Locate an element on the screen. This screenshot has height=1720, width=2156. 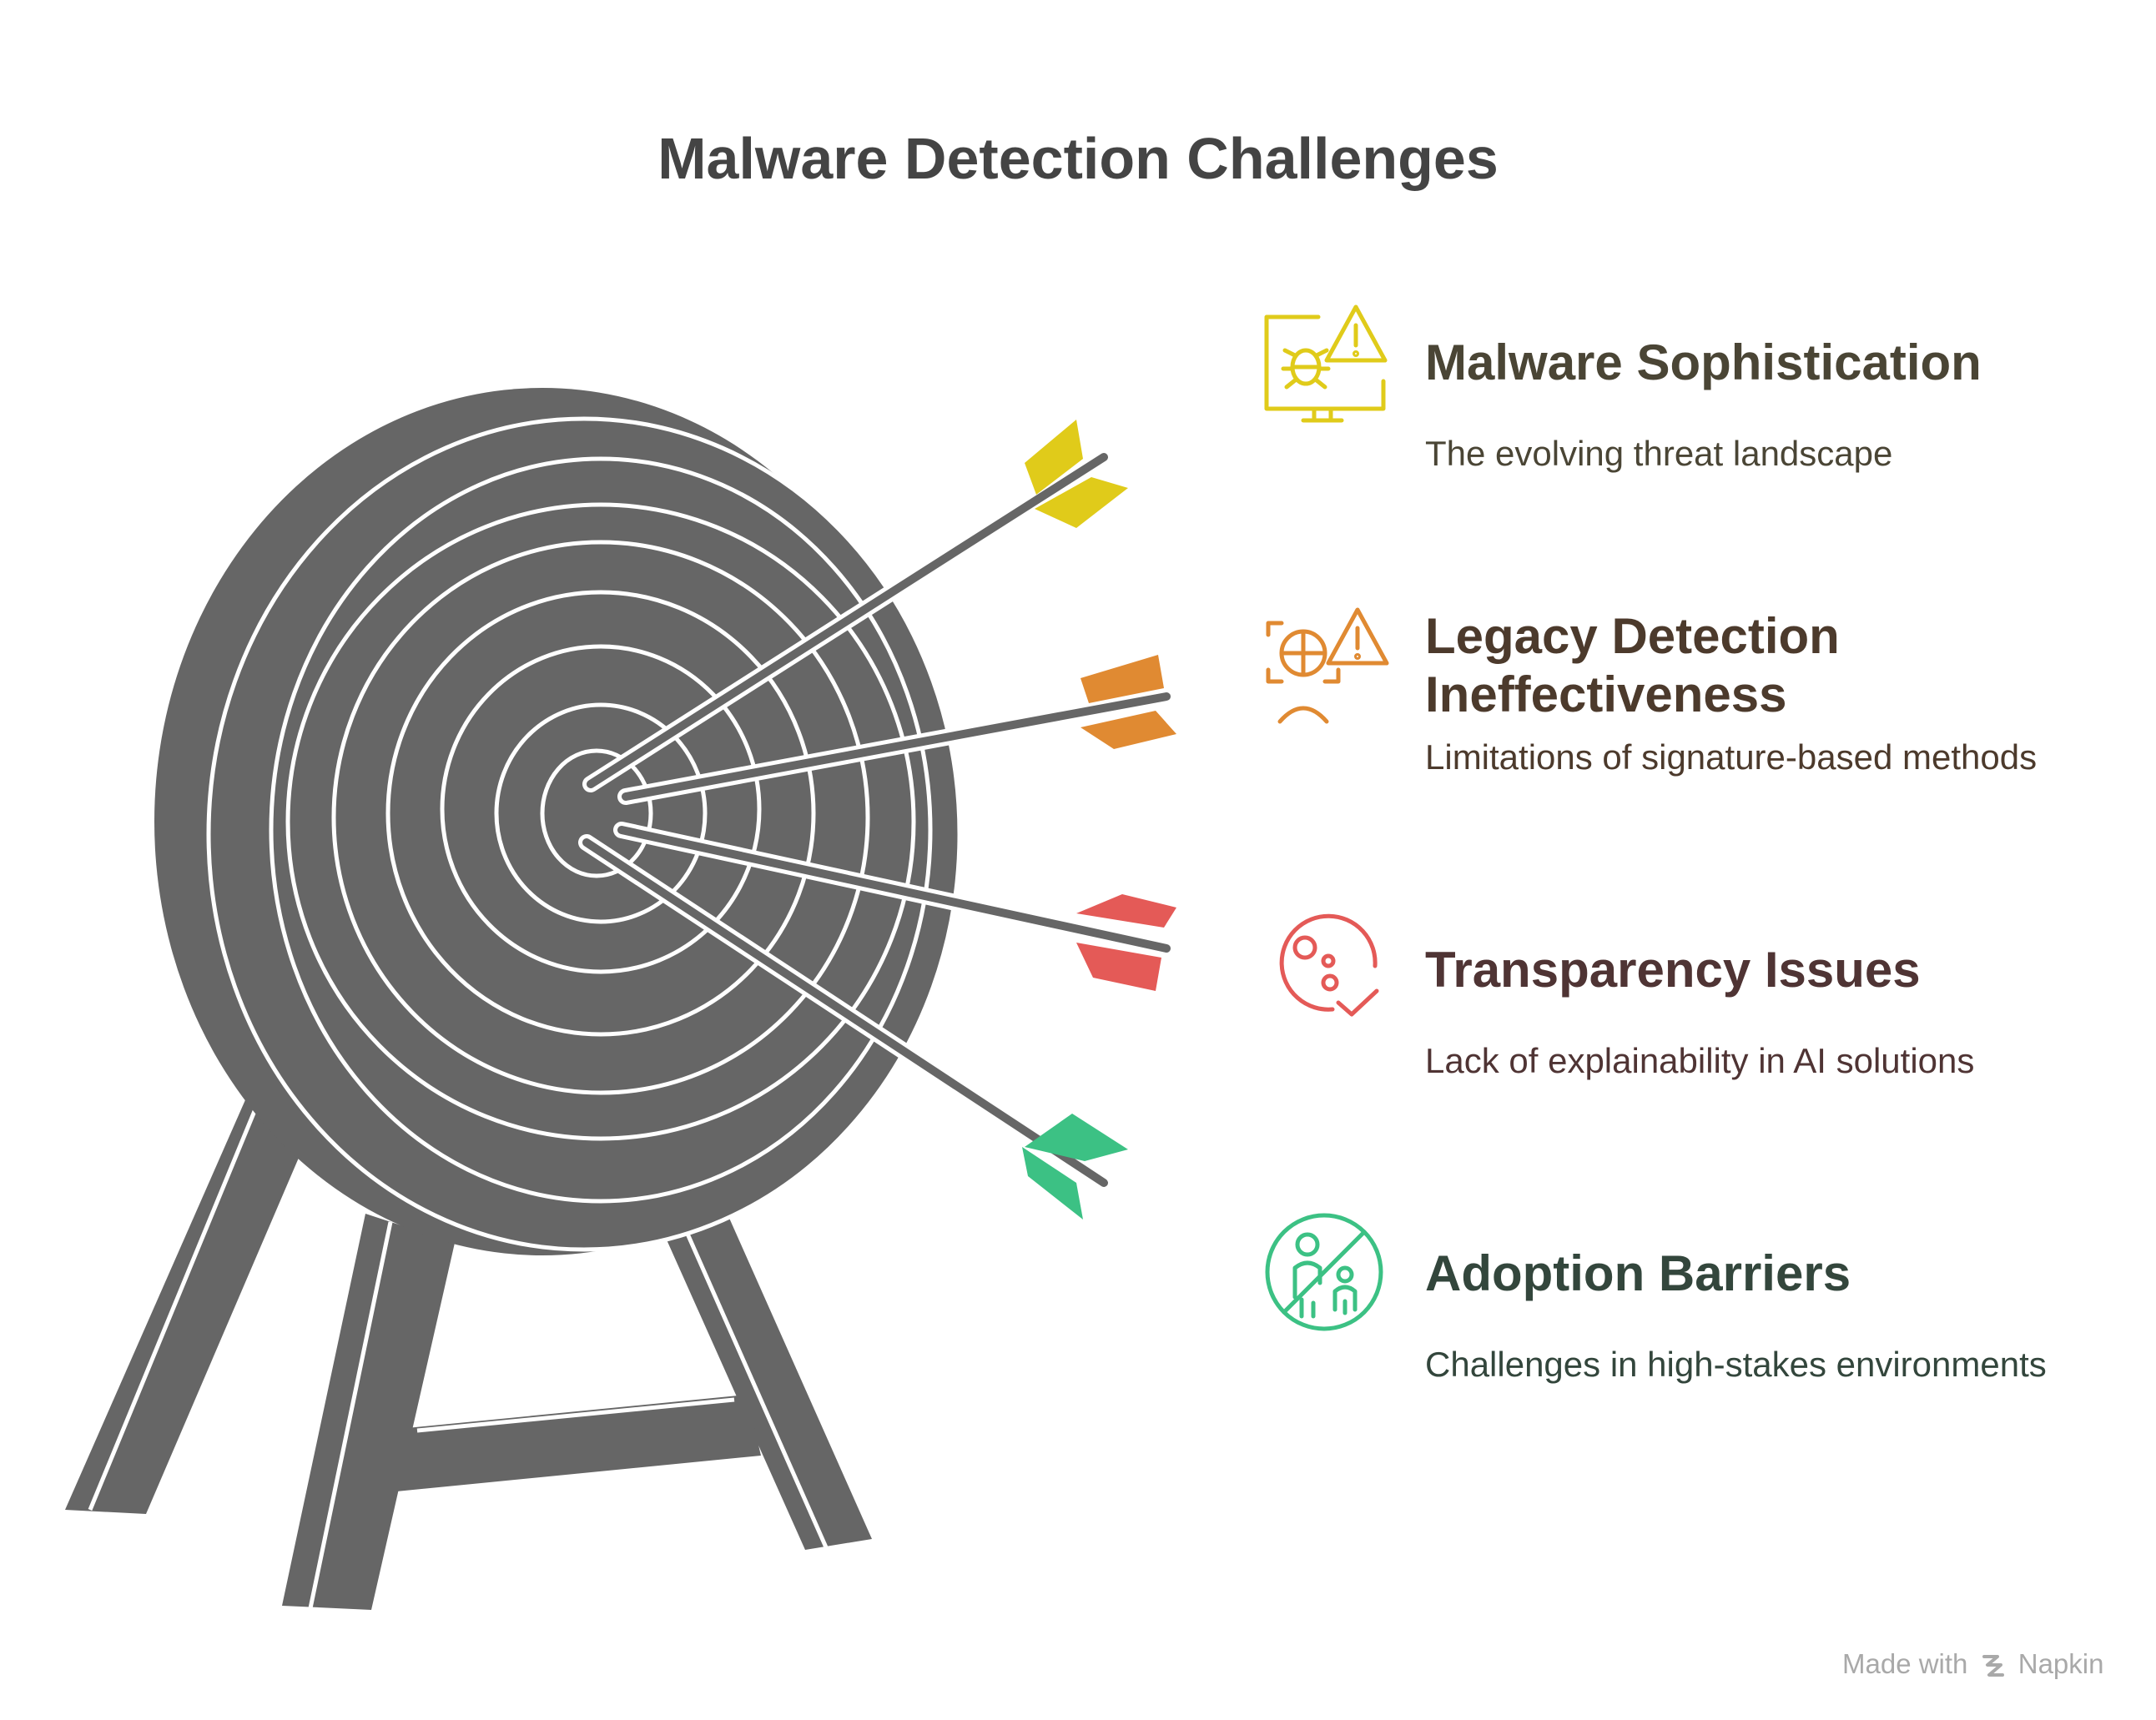
scan-user-warning-icon is located at coordinates (1327, 666).